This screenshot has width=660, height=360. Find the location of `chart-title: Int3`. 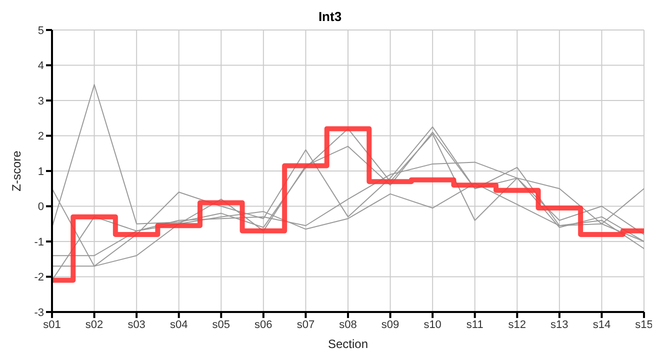

chart-title: Int3 is located at coordinates (330, 17).